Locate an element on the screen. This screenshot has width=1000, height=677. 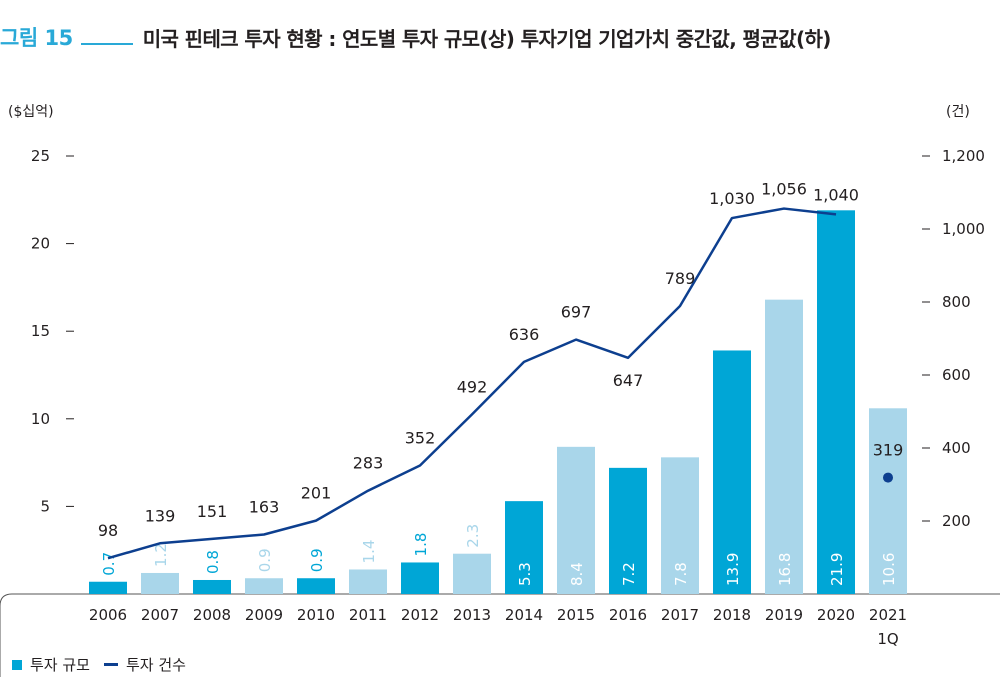
x-tick-label: 2009 is located at coordinates (264, 615).